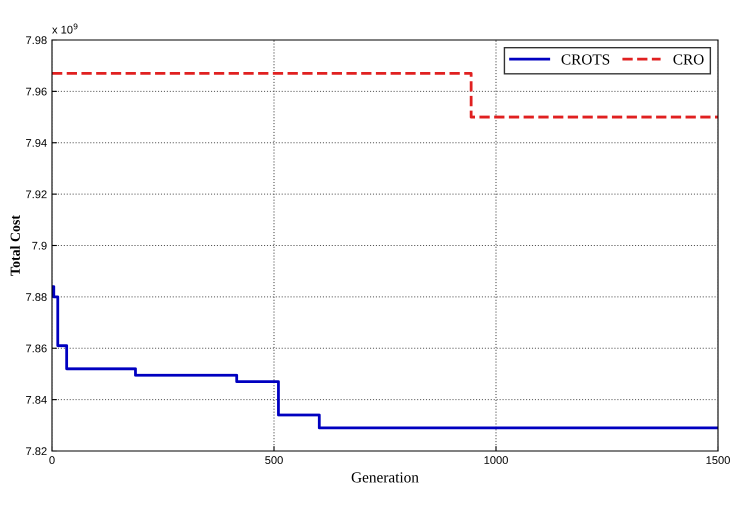 This screenshot has height=505, width=737. Describe the element at coordinates (36, 92) in the screenshot. I see `y-tick-label: 7.96` at that location.